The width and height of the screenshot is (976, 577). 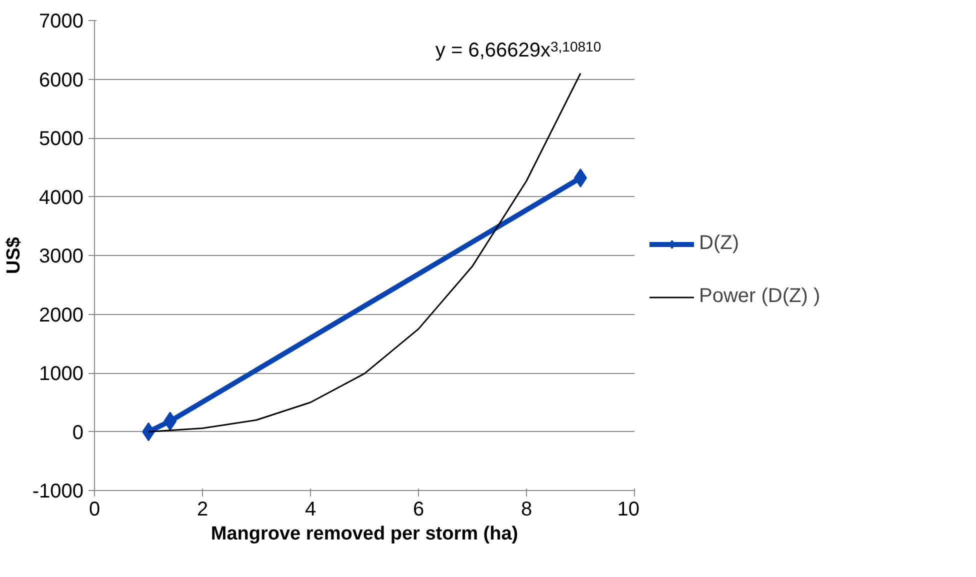 What do you see at coordinates (364, 534) in the screenshot?
I see `x-axis-title: Mangrove removed per storm (ha)` at bounding box center [364, 534].